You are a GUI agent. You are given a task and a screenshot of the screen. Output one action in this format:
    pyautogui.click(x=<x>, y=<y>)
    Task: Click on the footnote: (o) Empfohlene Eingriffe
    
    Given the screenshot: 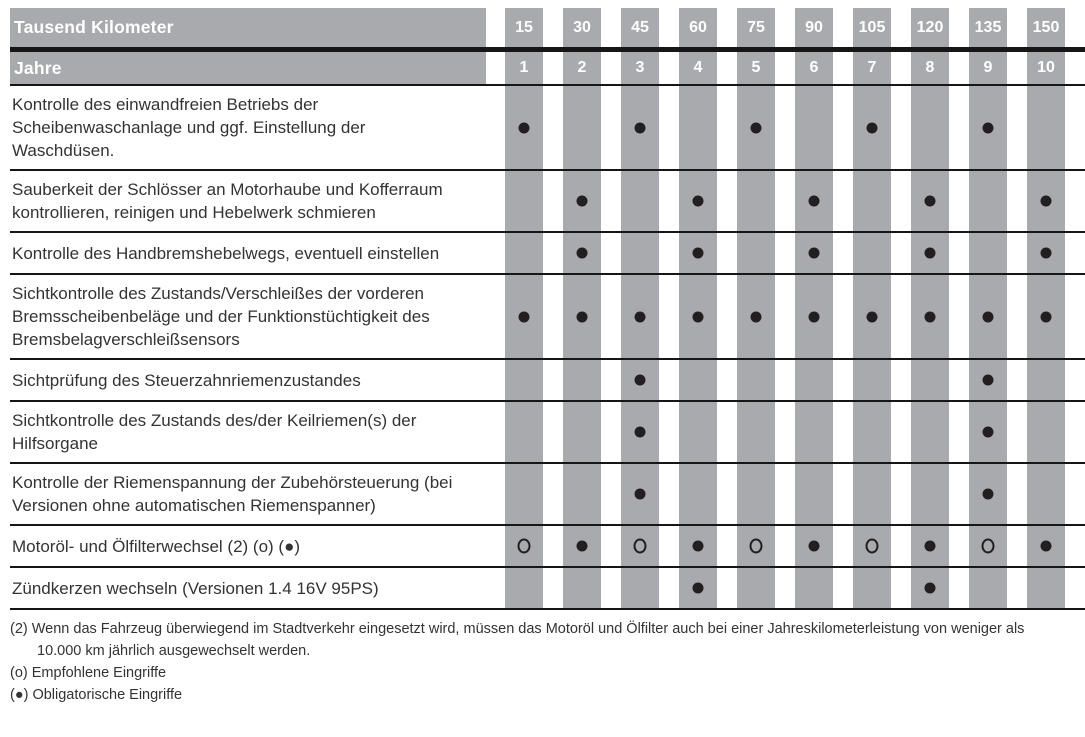 What is the action you would take?
    pyautogui.click(x=88, y=673)
    